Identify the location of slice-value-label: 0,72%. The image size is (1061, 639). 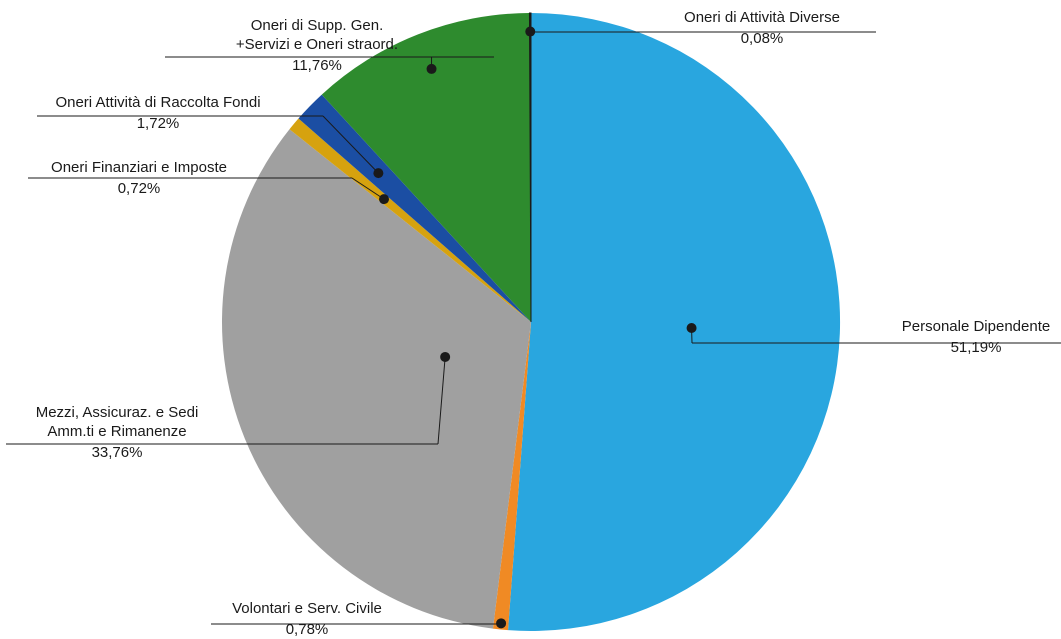
(139, 188).